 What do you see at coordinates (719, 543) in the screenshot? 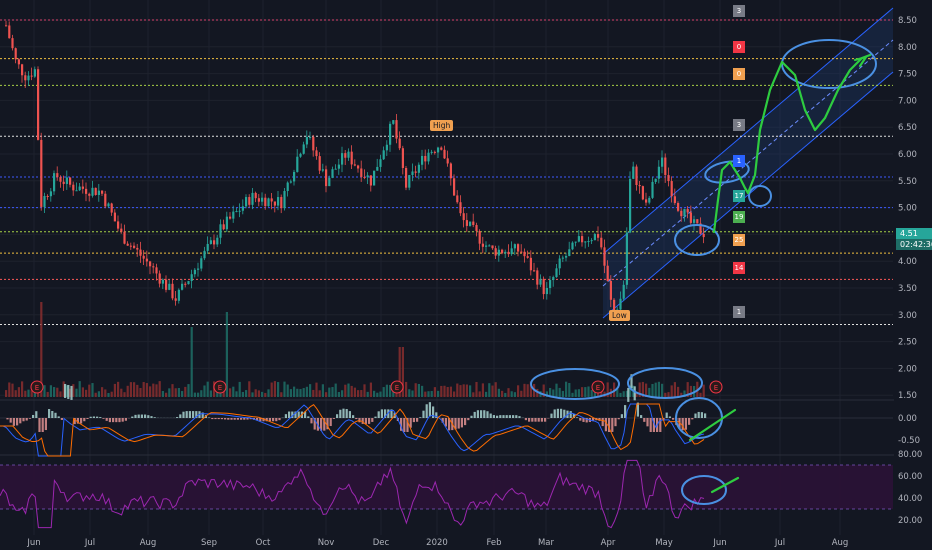
I see `time-axis-label: Jun` at bounding box center [719, 543].